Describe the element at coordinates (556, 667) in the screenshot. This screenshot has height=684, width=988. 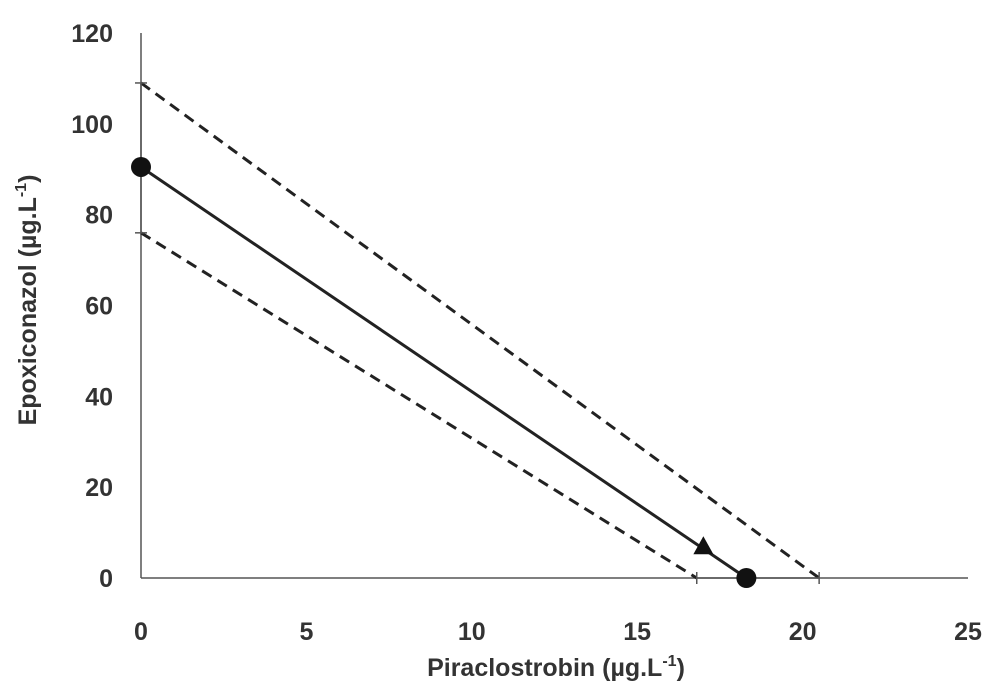
I see `x-axis-title: Piraclostrobin (µg.L-1)` at that location.